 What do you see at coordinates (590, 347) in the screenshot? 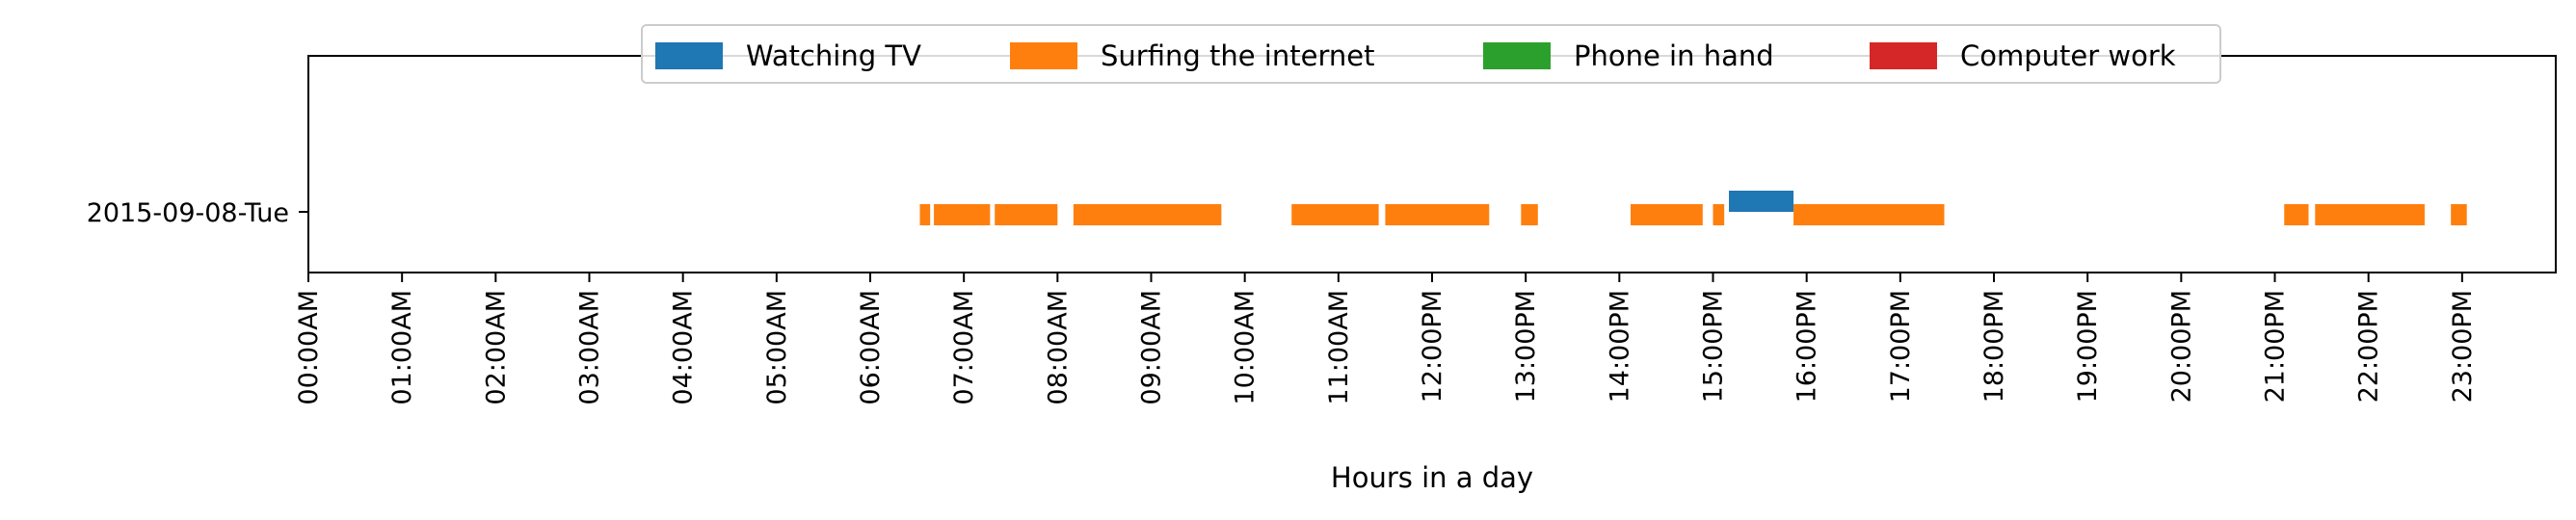
I see `x-tick-label: 03:00AM` at bounding box center [590, 347].